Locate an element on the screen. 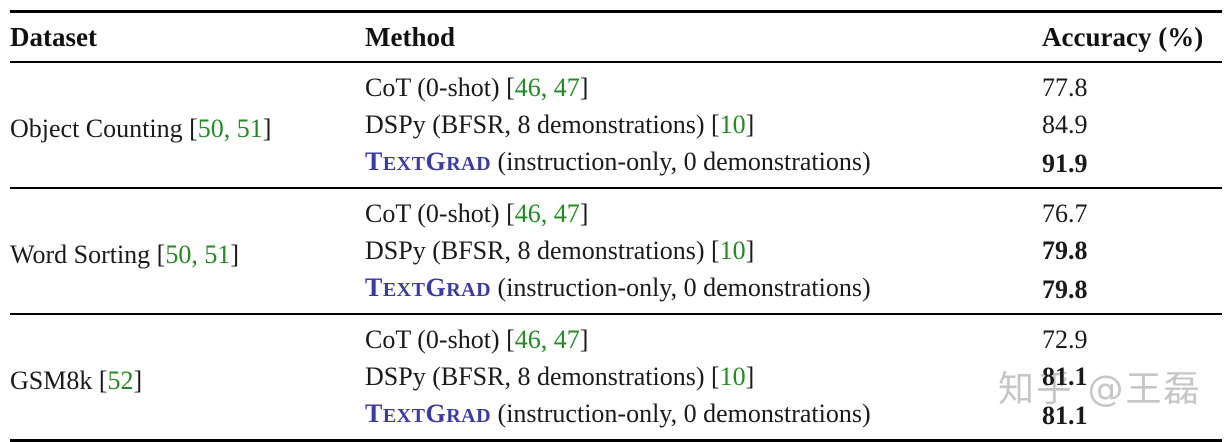 The height and width of the screenshot is (442, 1231). accuracy-value: 77.8 is located at coordinates (1065, 87).